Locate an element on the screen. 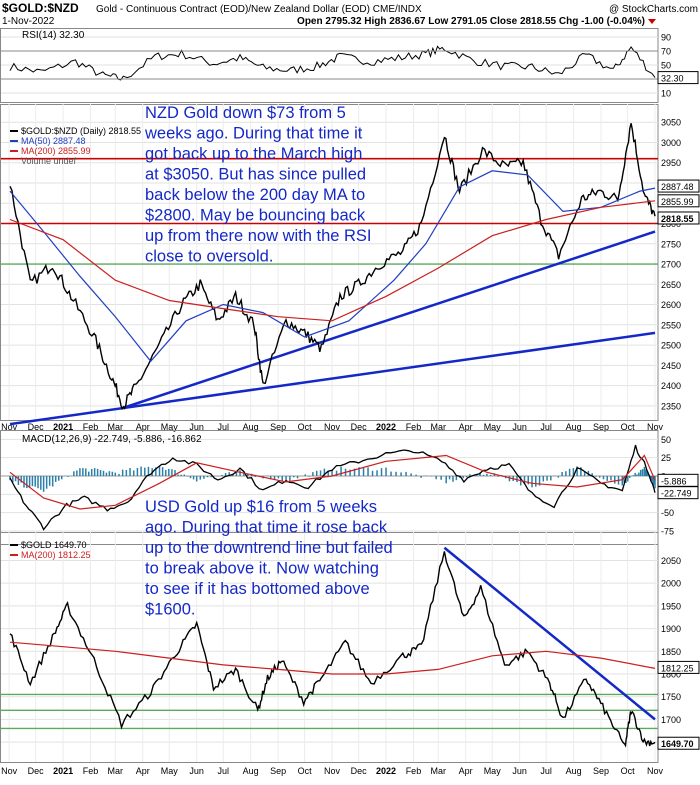  down-arrow-icon is located at coordinates (652, 21).